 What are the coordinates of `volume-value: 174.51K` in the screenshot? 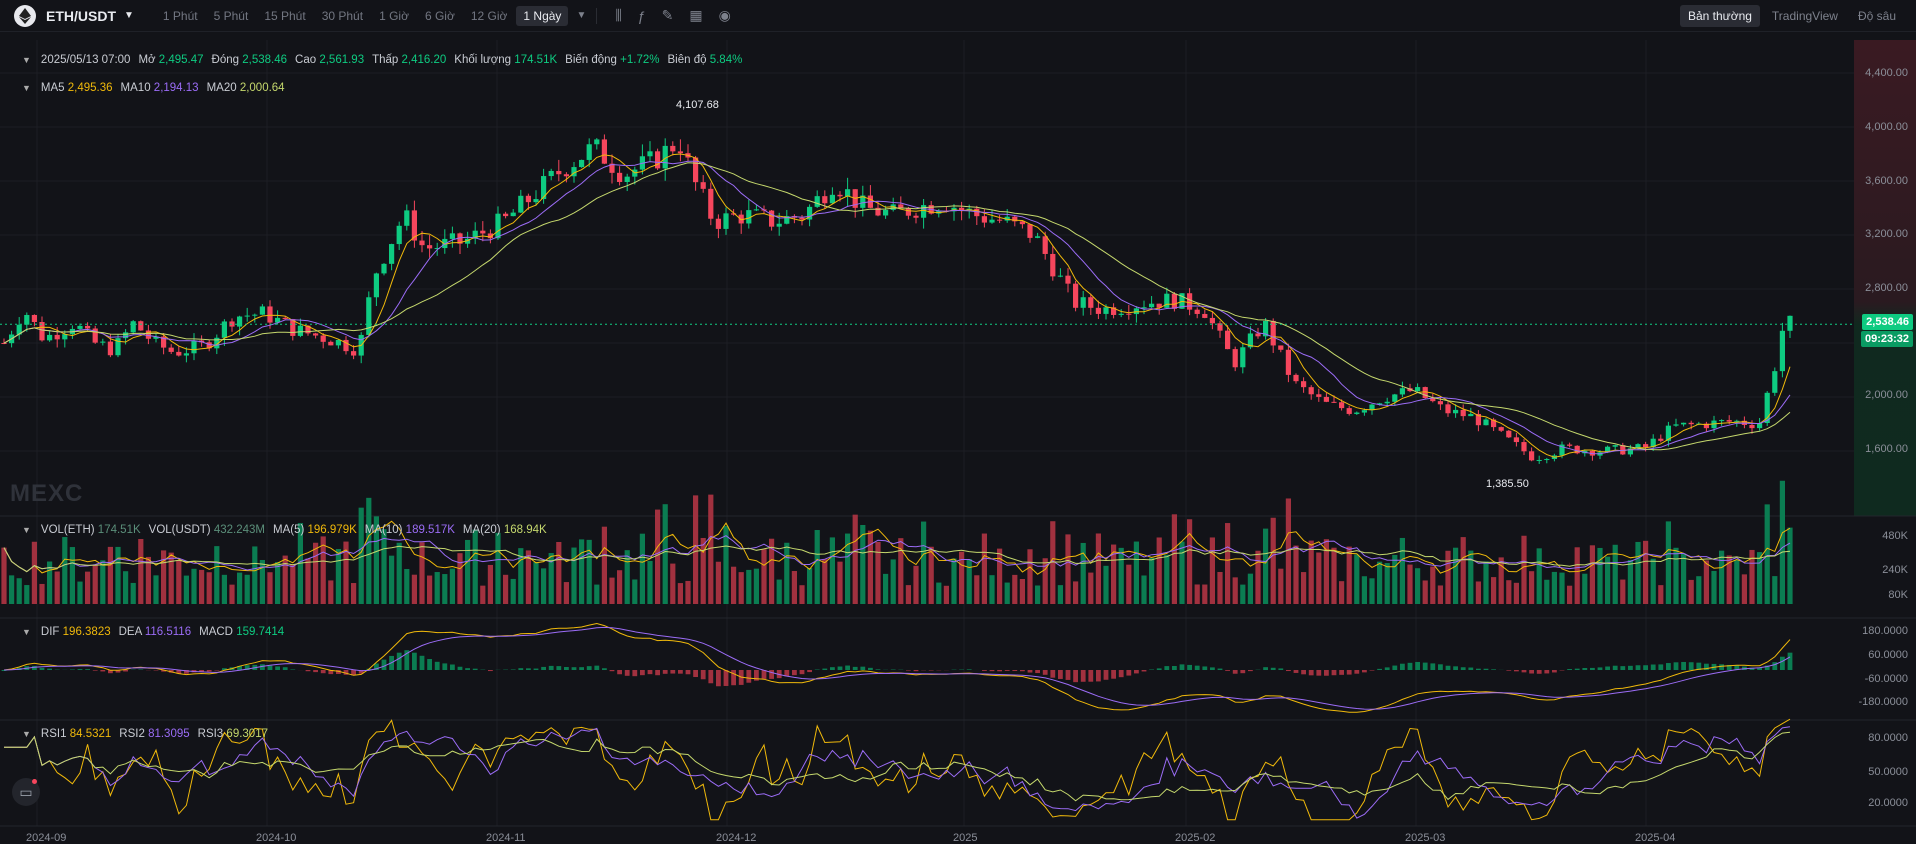 It's located at (536, 60).